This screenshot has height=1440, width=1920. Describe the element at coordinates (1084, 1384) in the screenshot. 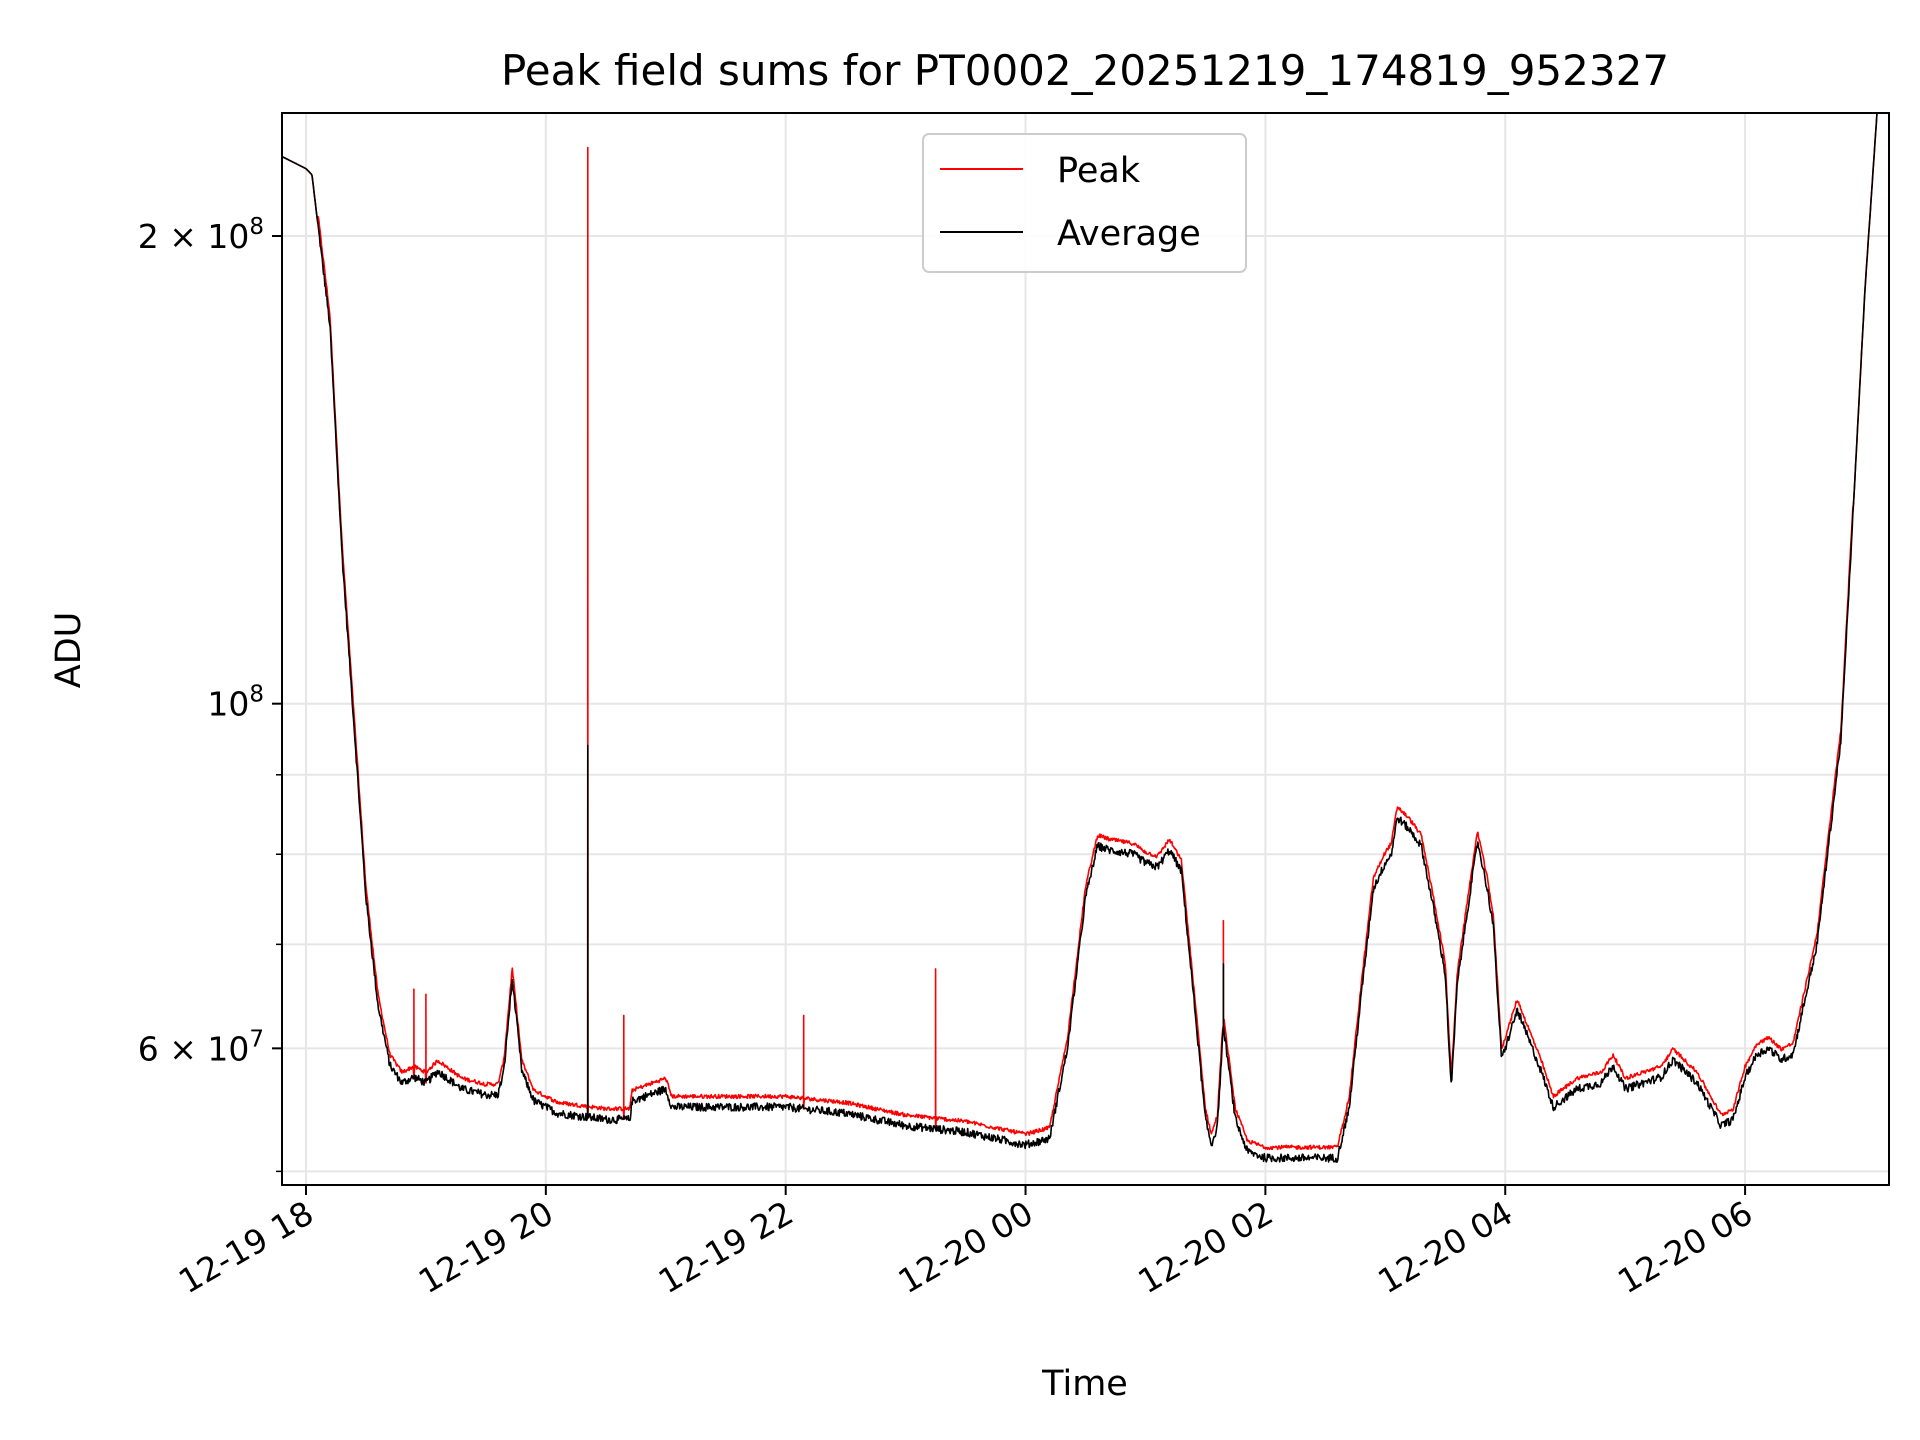

I see `x-axis-label: Time` at that location.